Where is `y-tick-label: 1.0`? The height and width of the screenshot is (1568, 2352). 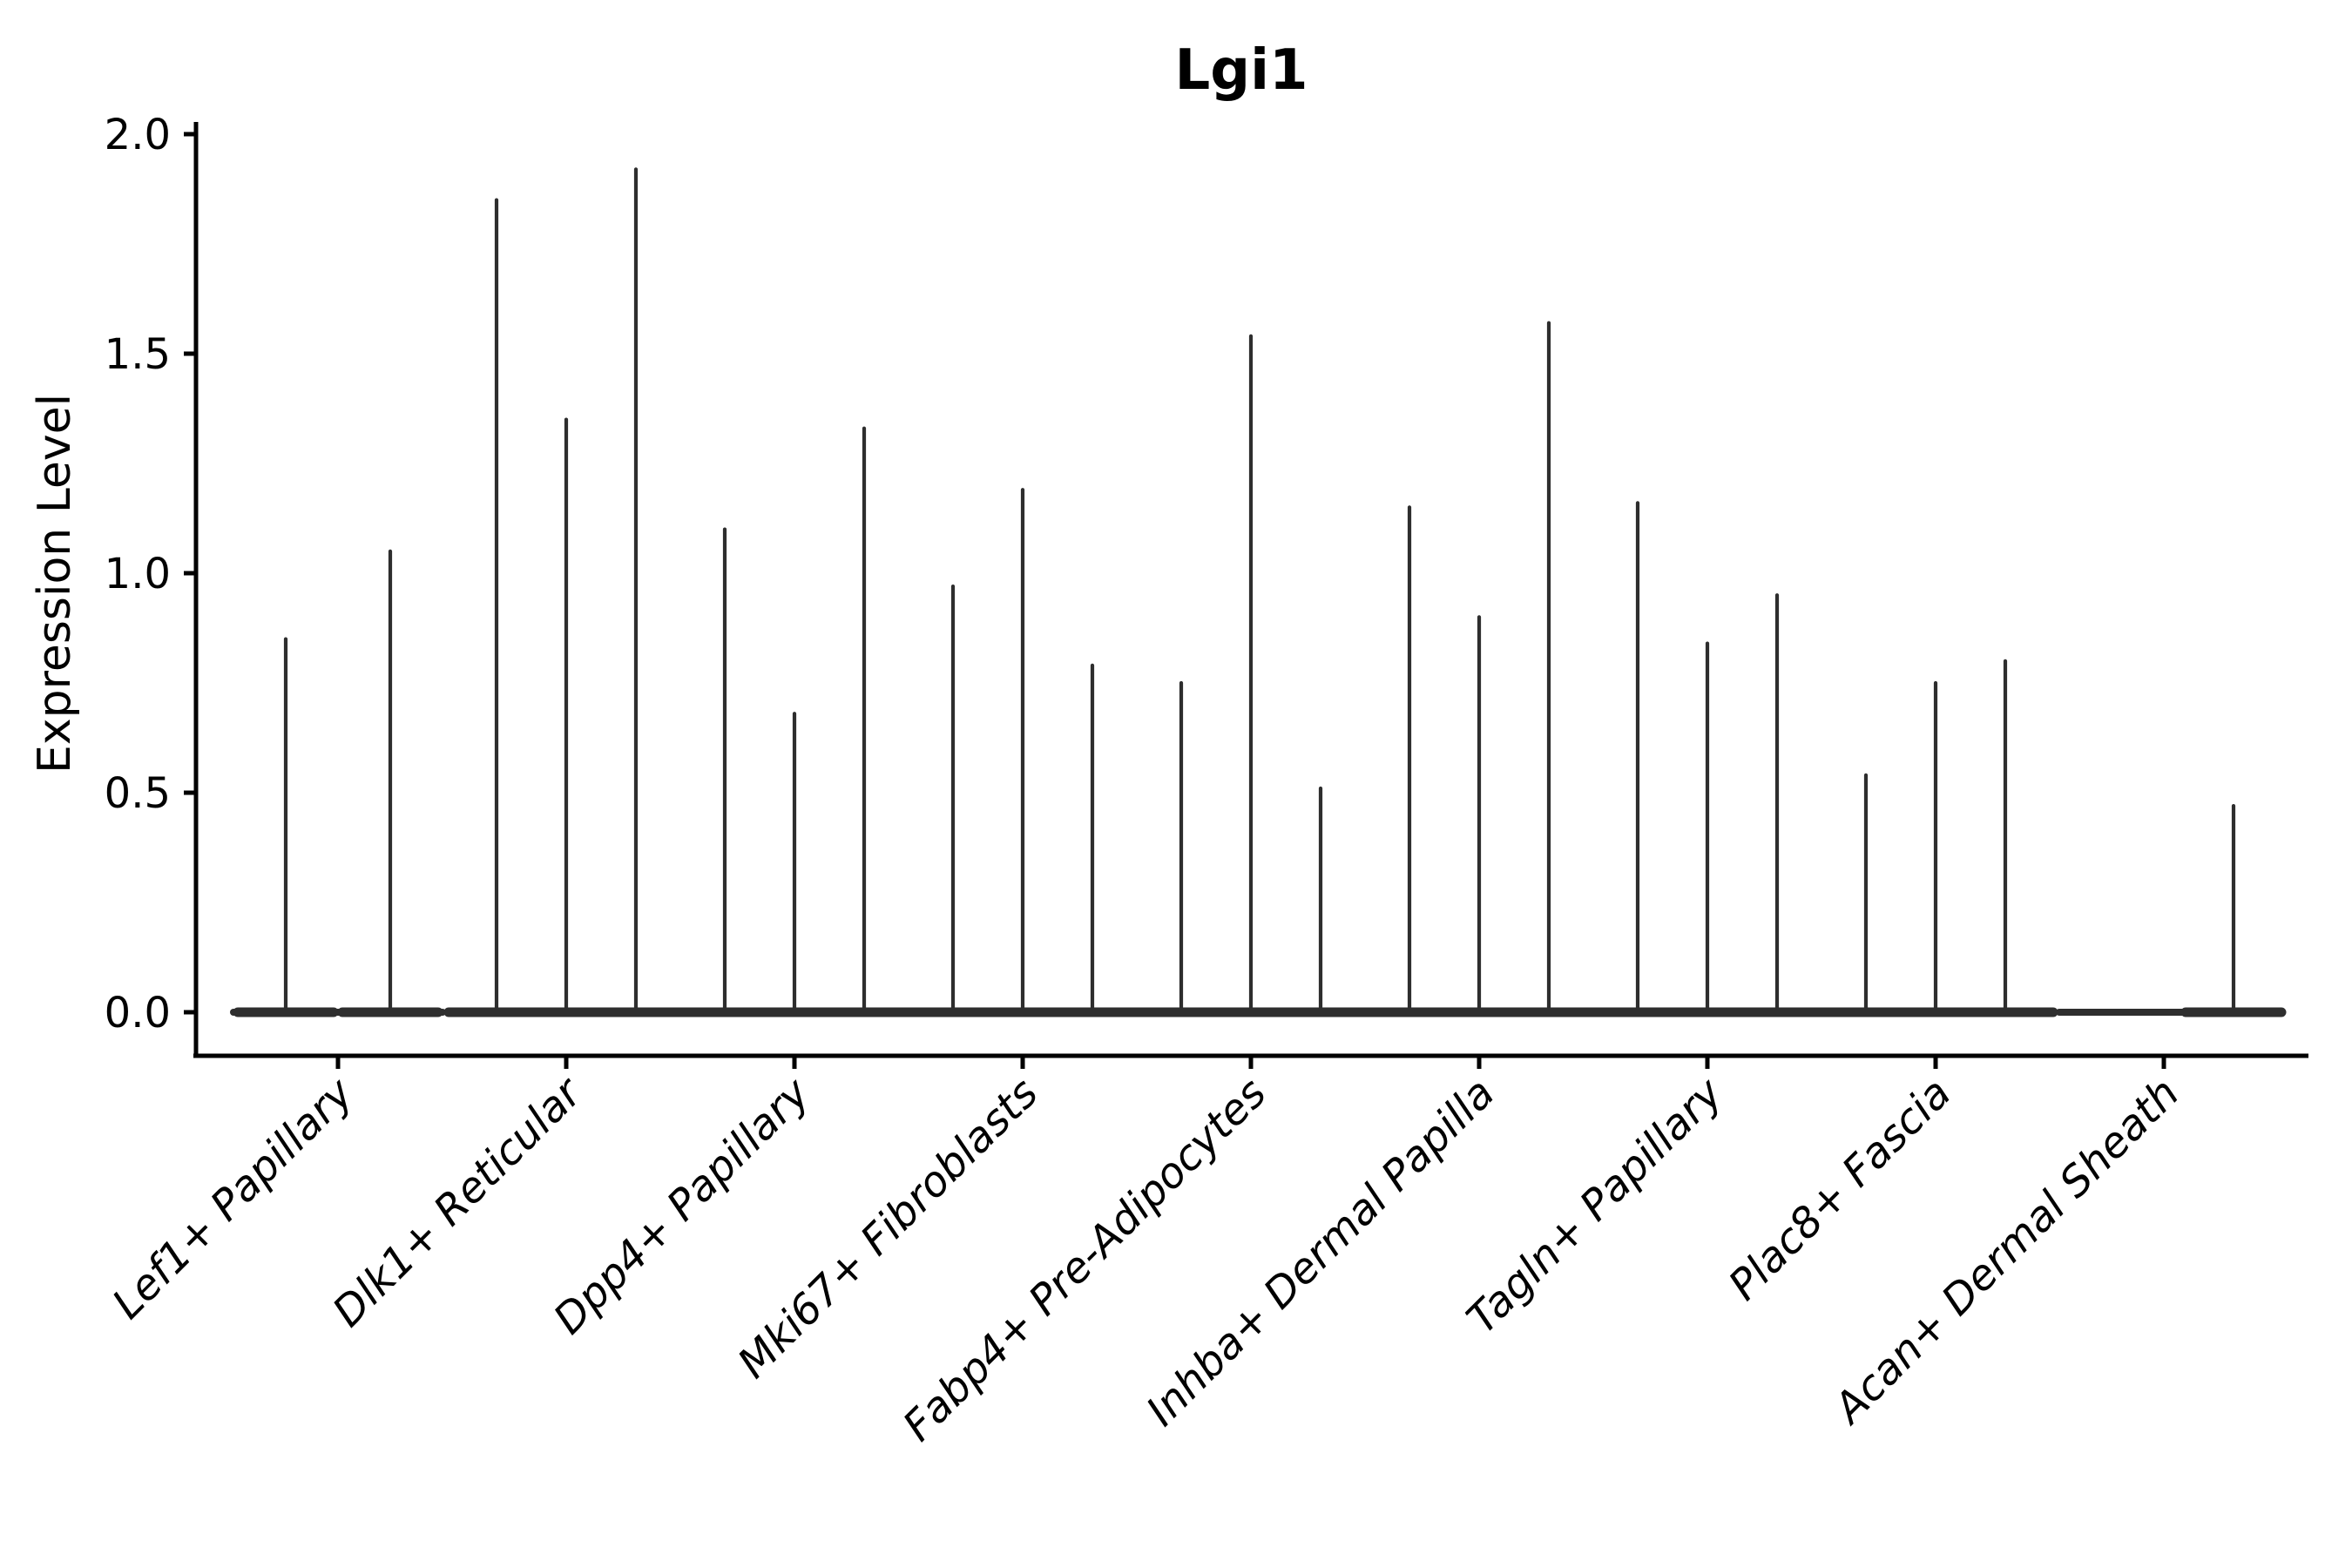
y-tick-label: 1.0 is located at coordinates (138, 574).